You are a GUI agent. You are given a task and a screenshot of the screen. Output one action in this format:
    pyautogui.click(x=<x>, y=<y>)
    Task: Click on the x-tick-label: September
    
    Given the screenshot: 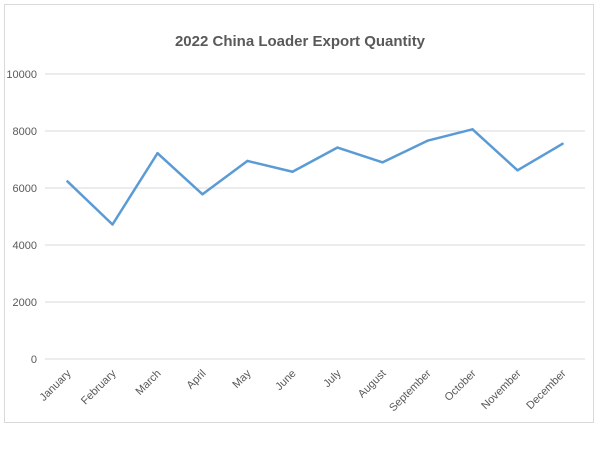 What is the action you would take?
    pyautogui.click(x=410, y=390)
    